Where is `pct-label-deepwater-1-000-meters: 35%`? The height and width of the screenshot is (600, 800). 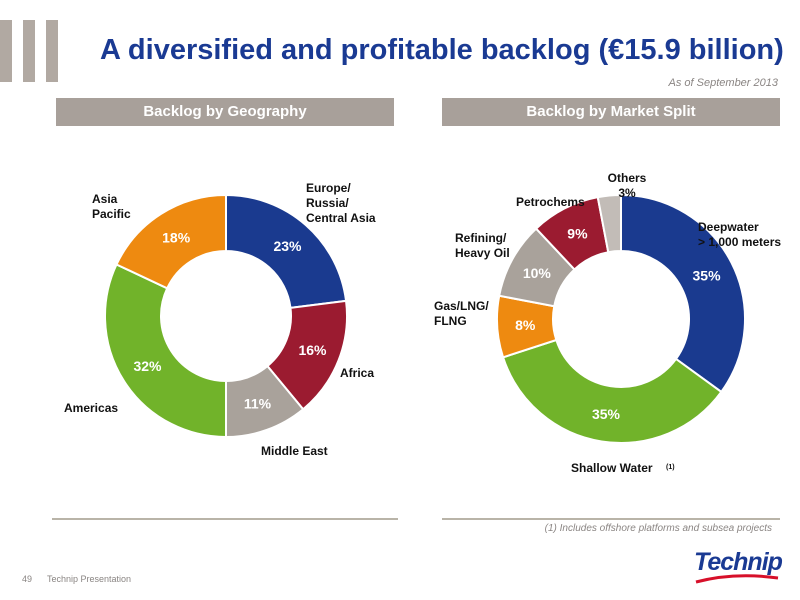 pct-label-deepwater-1-000-meters: 35% is located at coordinates (707, 275).